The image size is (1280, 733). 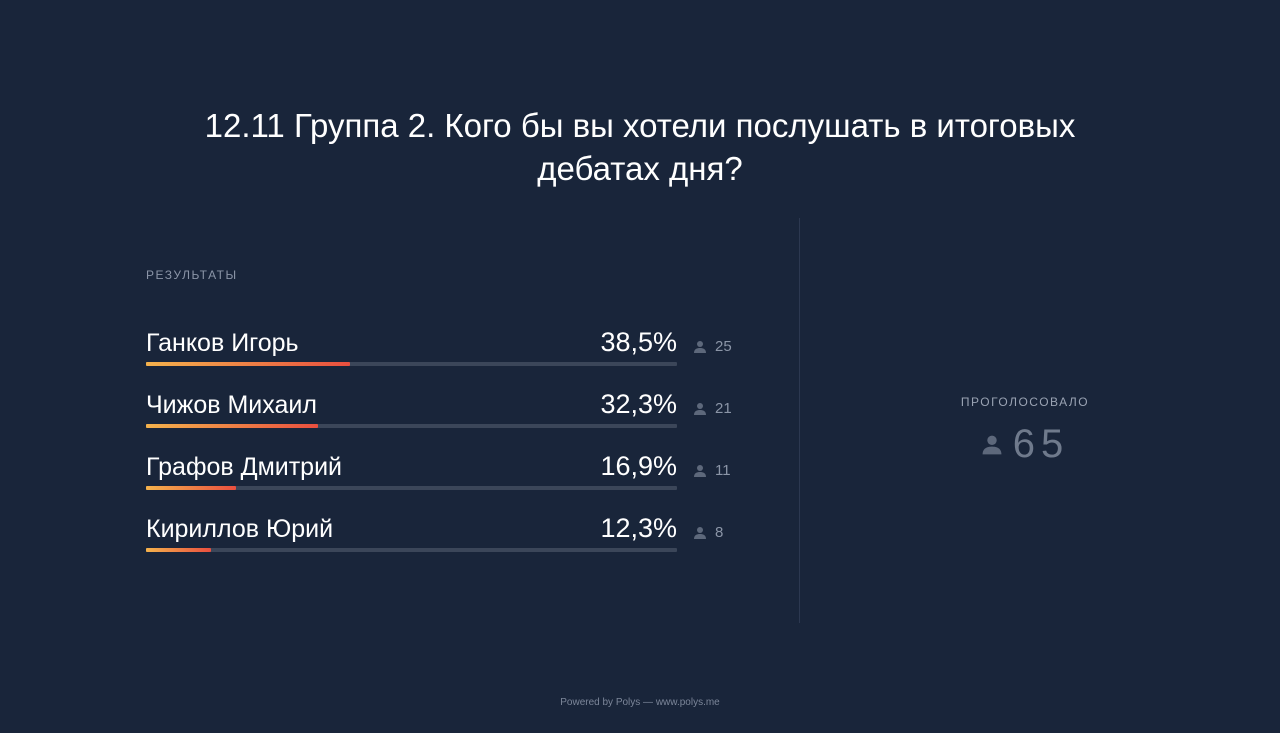 I want to click on result-row: Графов Дмитрий 16,9% 11, so click(x=446, y=477).